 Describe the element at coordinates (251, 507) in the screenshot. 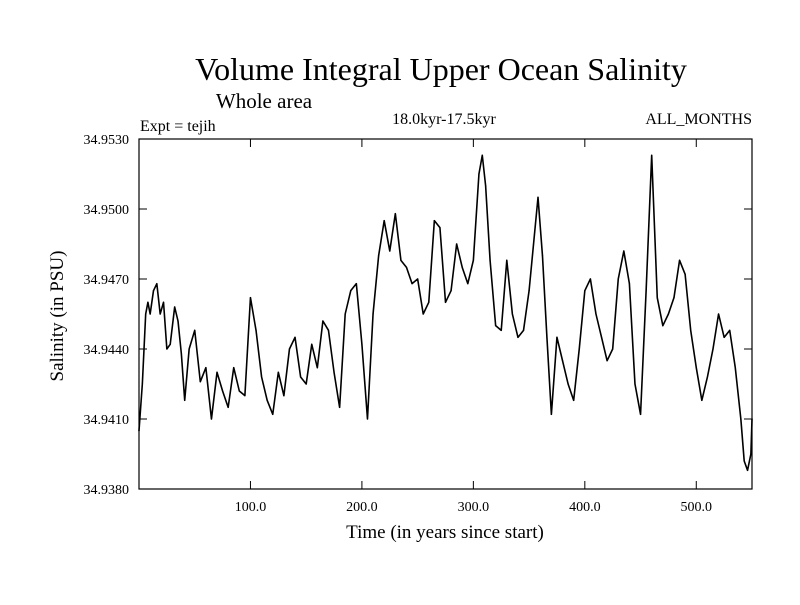

I see `x-tick-label: 100.0` at that location.